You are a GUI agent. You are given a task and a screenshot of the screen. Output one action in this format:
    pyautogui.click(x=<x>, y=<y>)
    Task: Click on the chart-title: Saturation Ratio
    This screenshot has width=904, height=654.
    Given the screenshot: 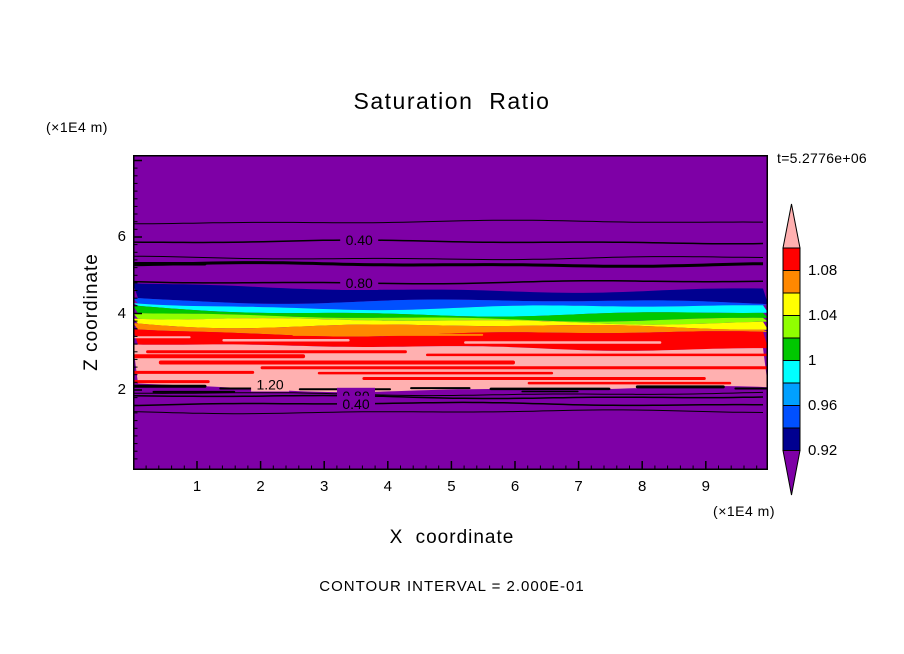 What is the action you would take?
    pyautogui.click(x=452, y=101)
    